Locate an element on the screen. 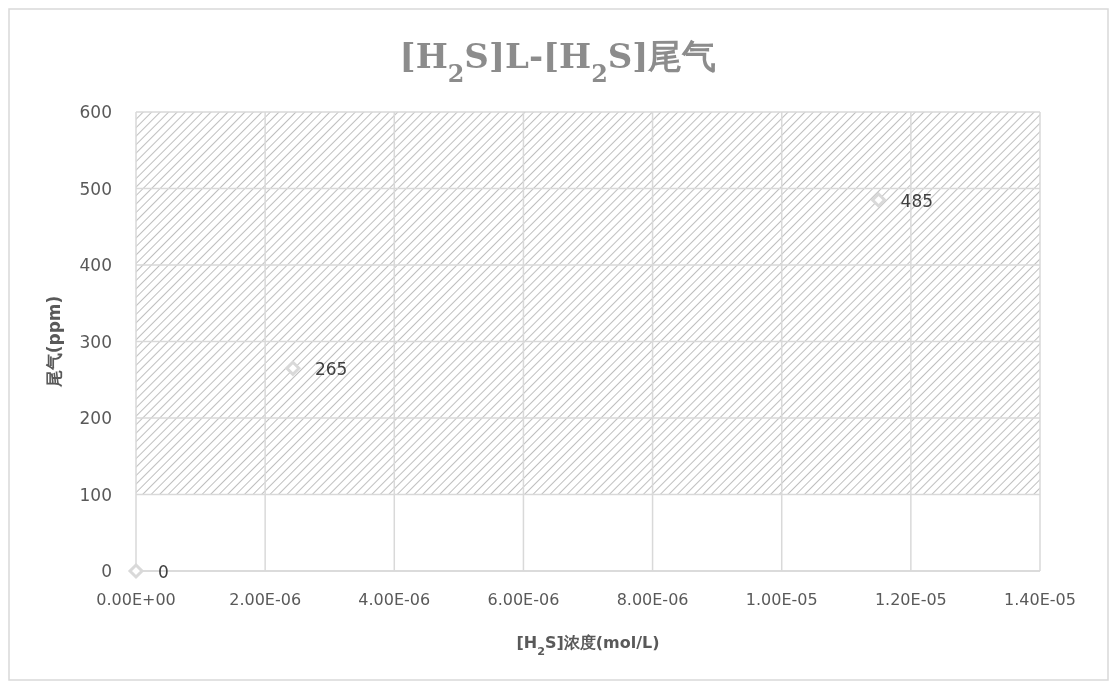 The width and height of the screenshot is (1117, 689). x-axis-title: [H$_{2}$S]浓度(mol/L) is located at coordinates (588, 645).